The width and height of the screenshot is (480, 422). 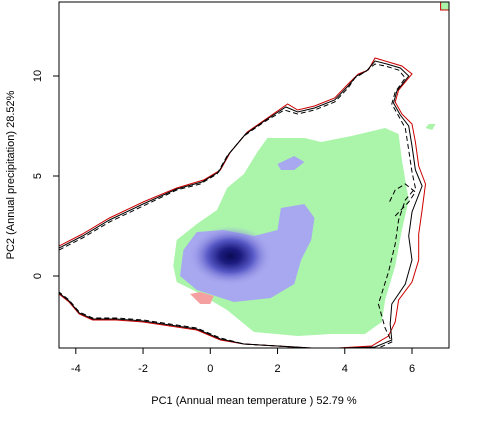 What do you see at coordinates (46, 174) in the screenshot?
I see `y-axis: 0 5 10` at bounding box center [46, 174].